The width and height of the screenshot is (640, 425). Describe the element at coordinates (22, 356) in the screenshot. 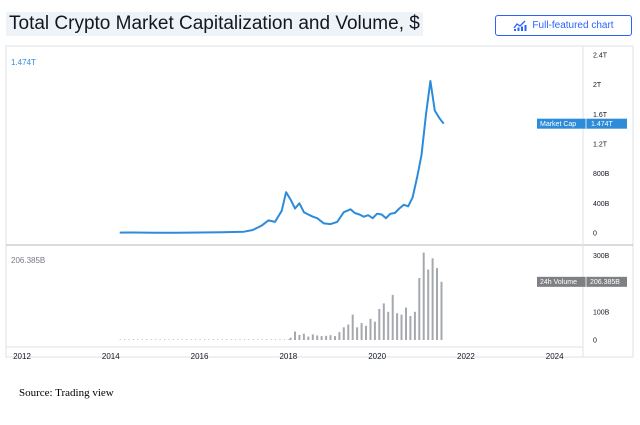

I see `time-tick-label: 2012` at that location.